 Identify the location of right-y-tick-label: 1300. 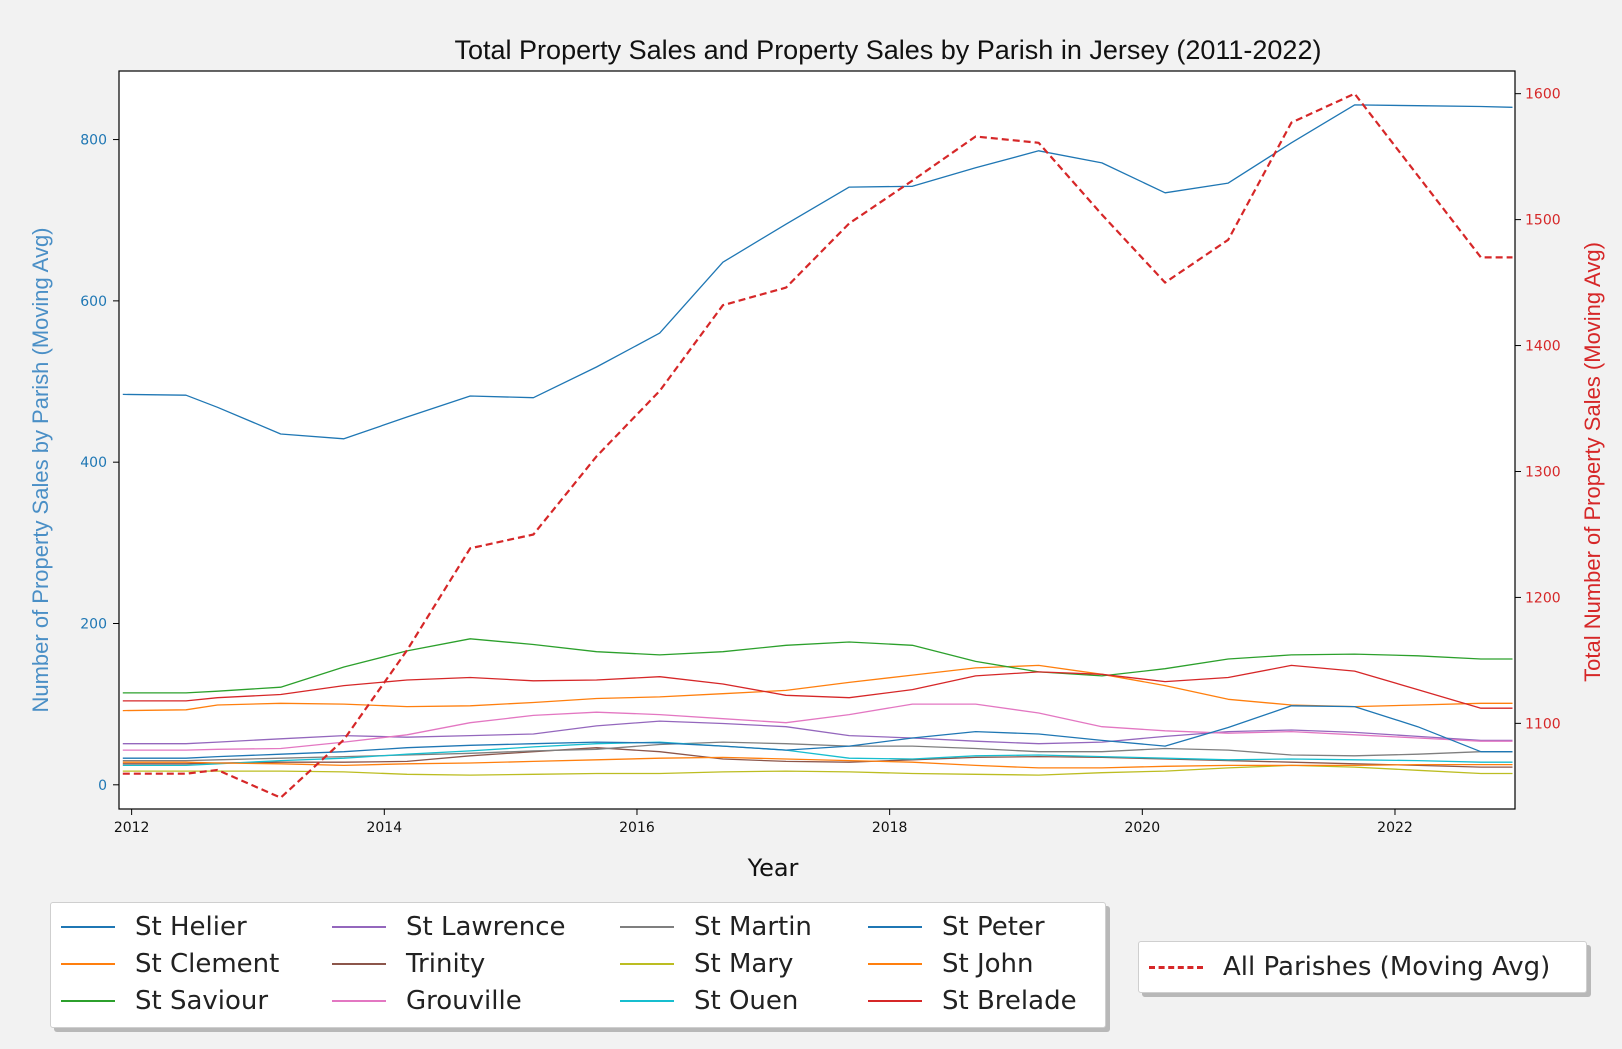
(1543, 472).